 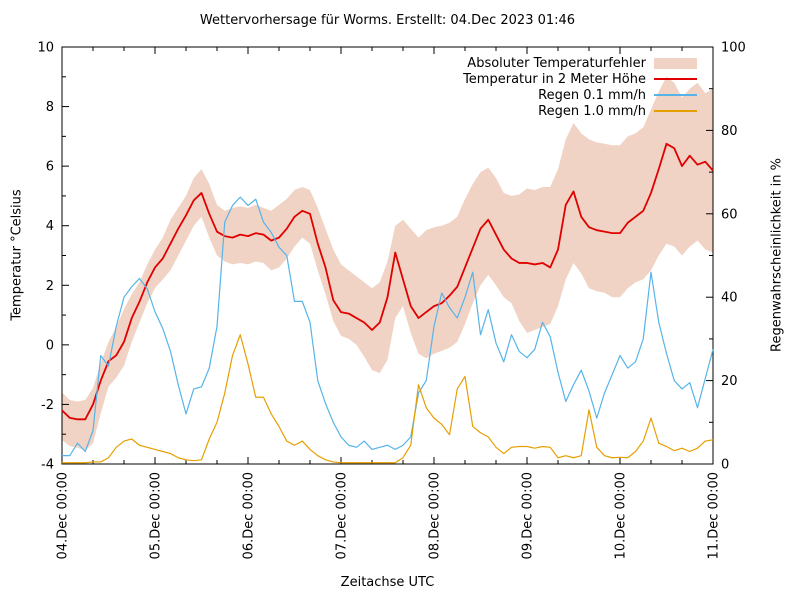 What do you see at coordinates (156, 515) in the screenshot?
I see `x-tick-label: 05.Dec 00:00` at bounding box center [156, 515].